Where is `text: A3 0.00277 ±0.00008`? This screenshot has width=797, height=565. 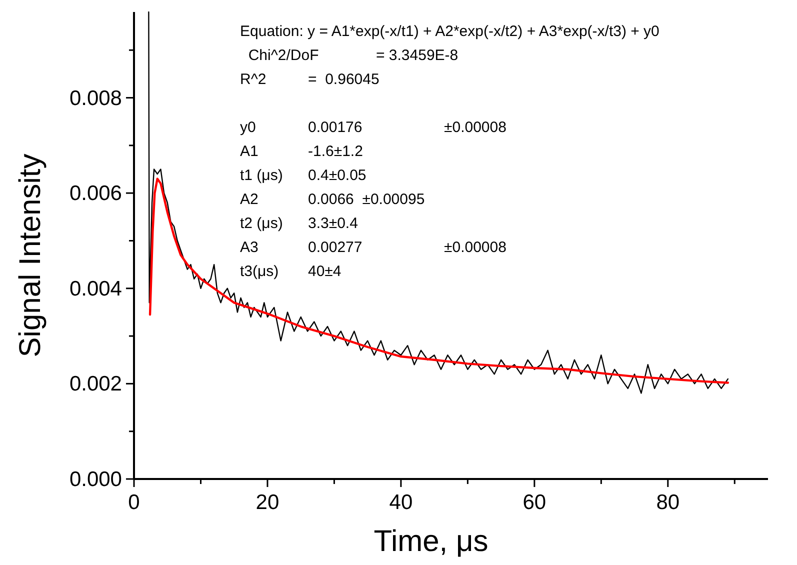
text: A3 0.00277 ±0.00008 is located at coordinates (373, 247).